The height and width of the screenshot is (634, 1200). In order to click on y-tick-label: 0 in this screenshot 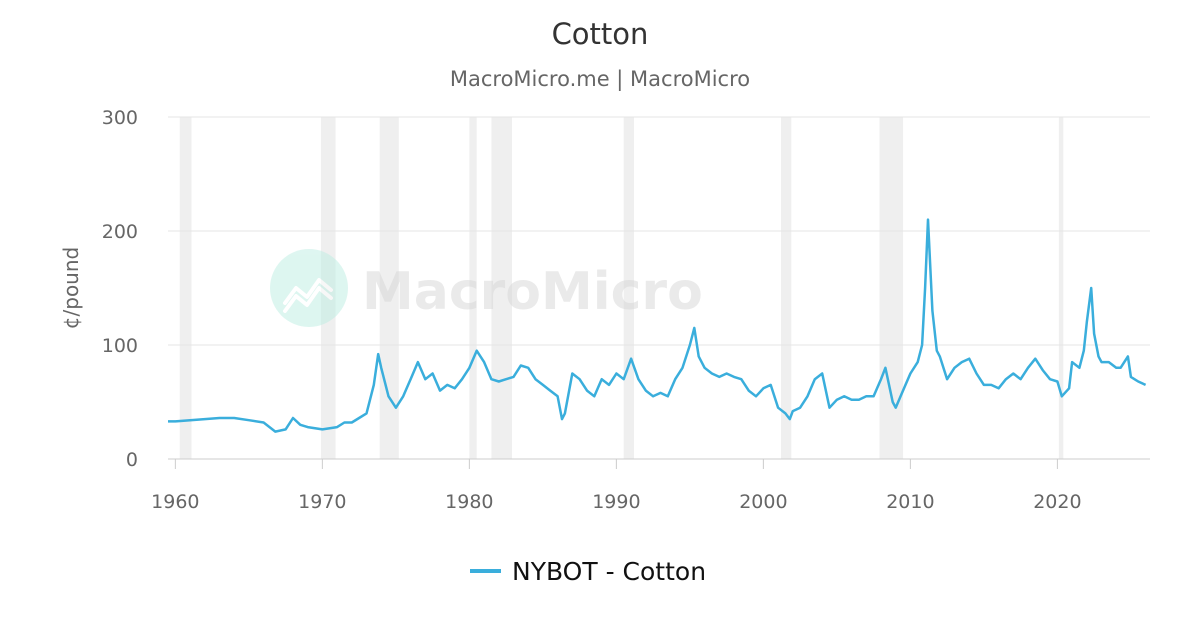, I will do `click(132, 460)`.